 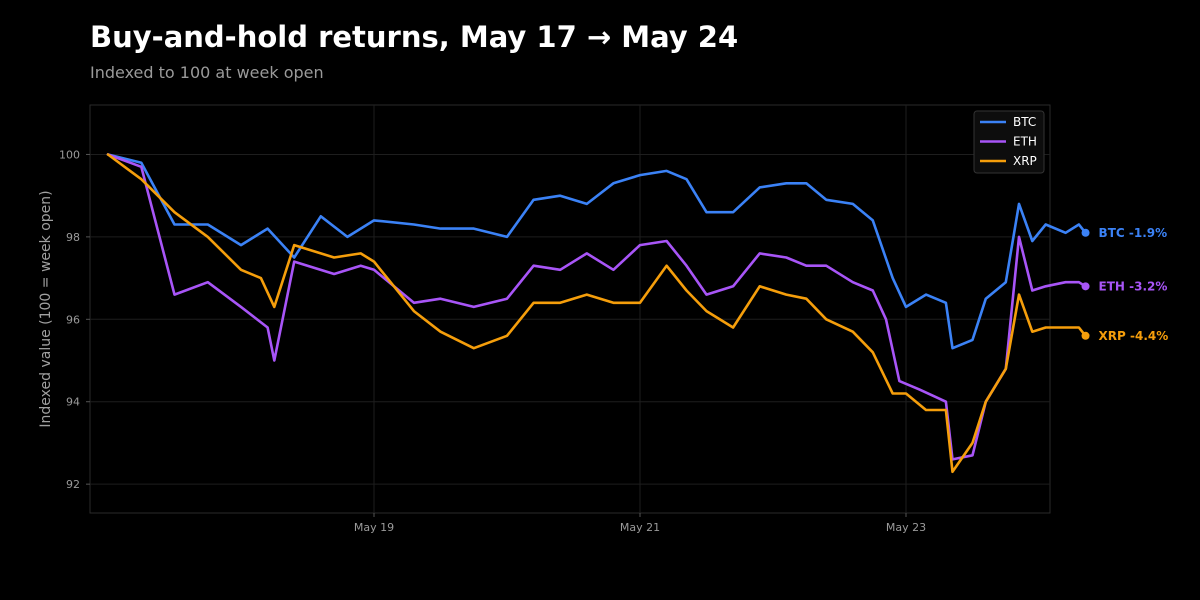 What do you see at coordinates (207, 72) in the screenshot?
I see `chart-subtitle: Indexed to 100 at week open` at bounding box center [207, 72].